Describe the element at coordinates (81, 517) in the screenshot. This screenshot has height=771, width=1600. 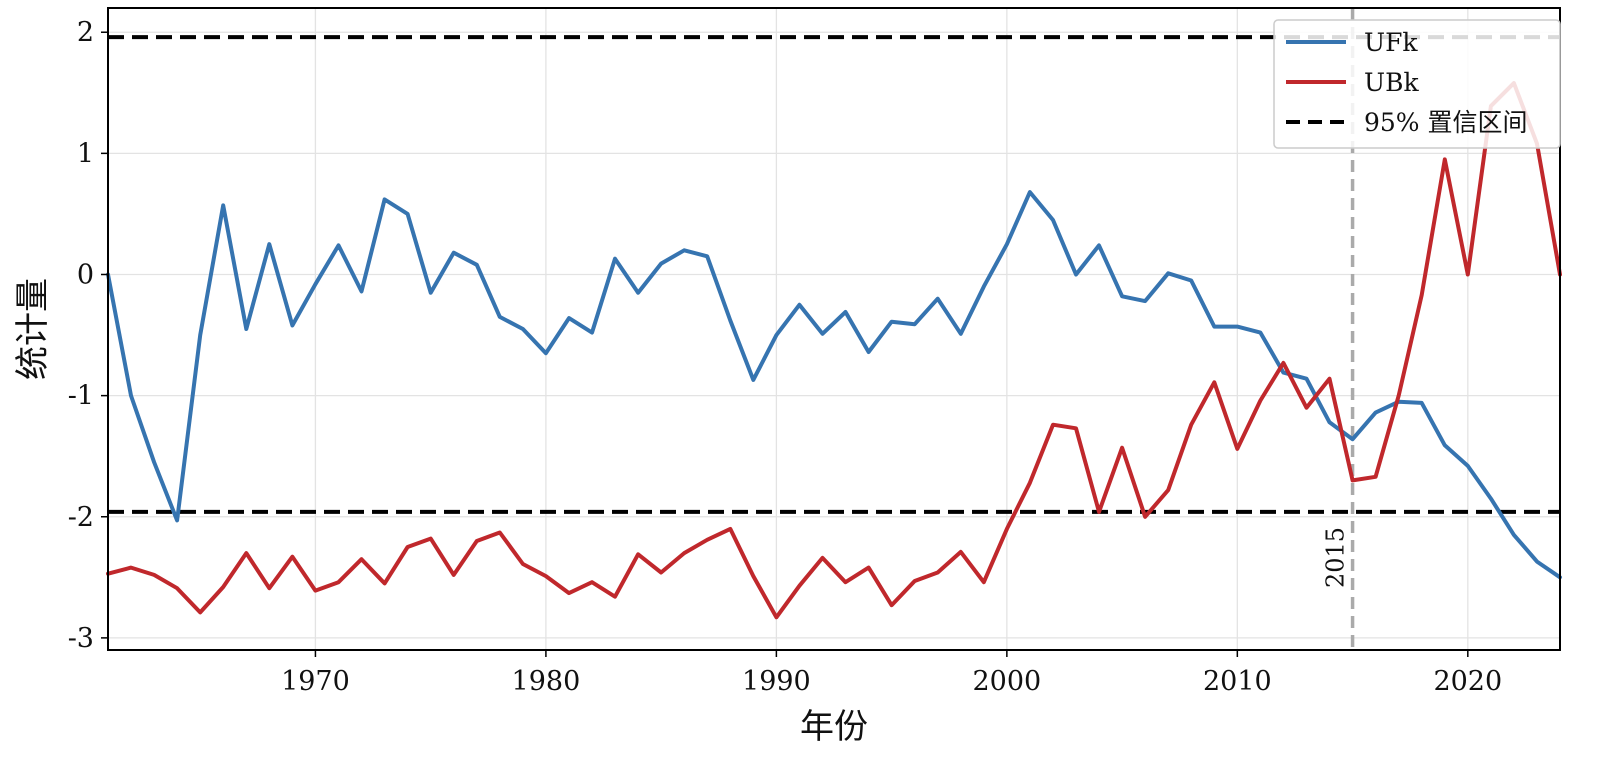
I see `y-tick-label: -2` at that location.